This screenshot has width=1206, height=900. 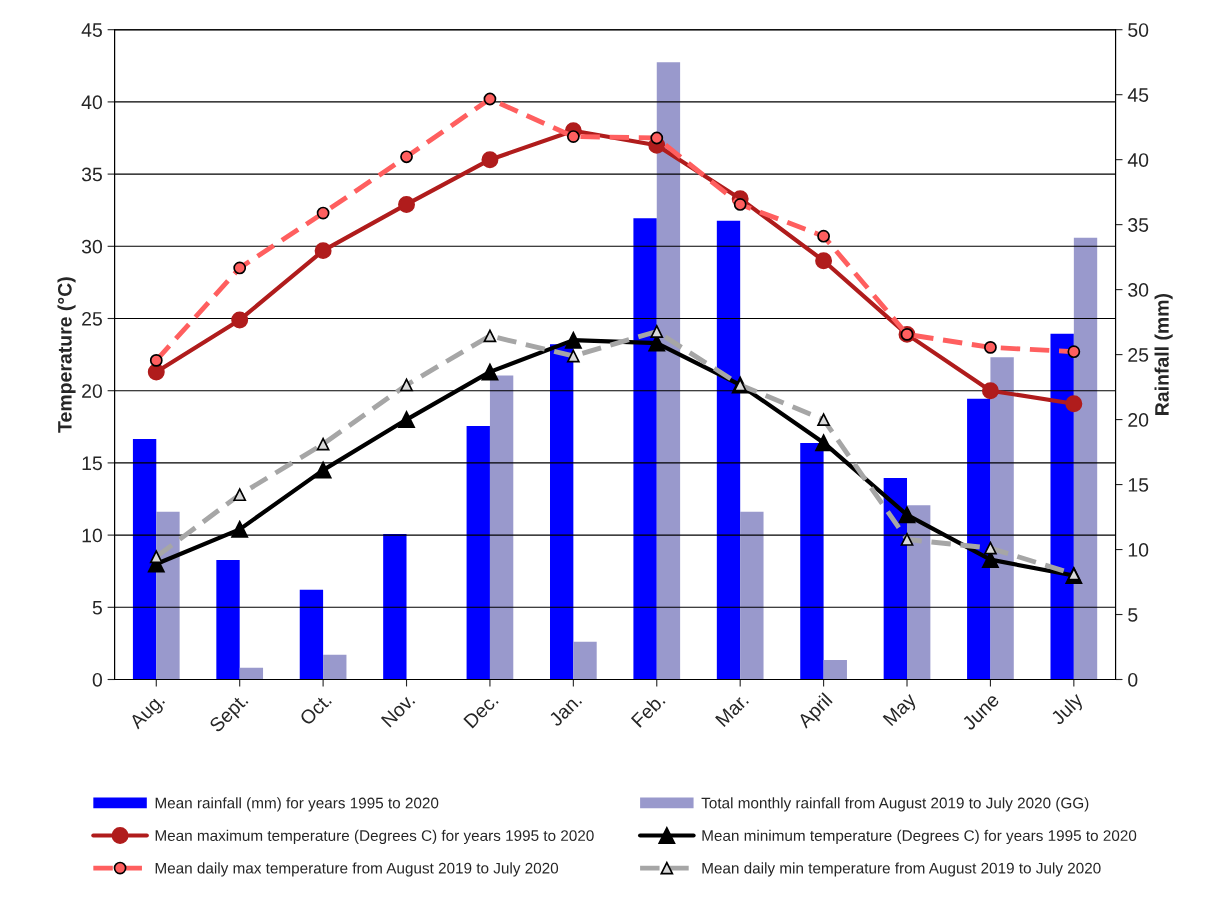 I want to click on y-axis-title: Temperature (°C), so click(x=66, y=355).